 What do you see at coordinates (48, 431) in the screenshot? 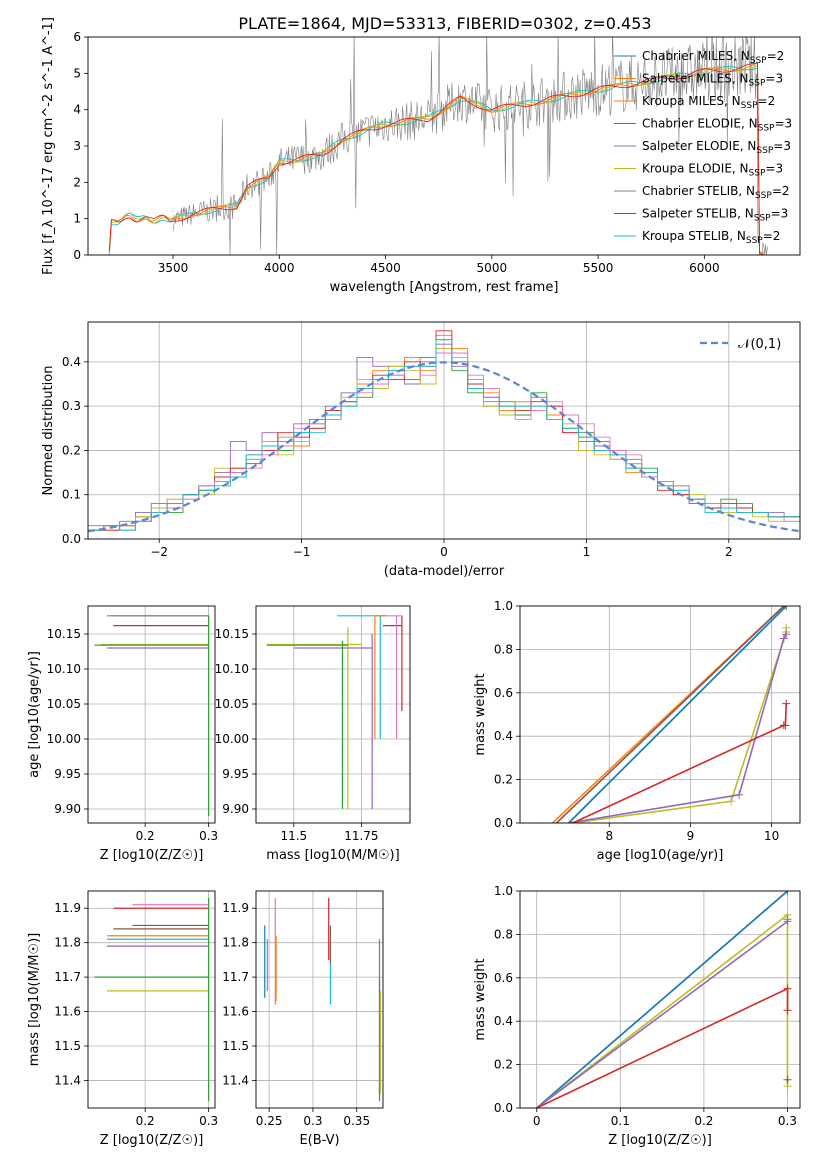
I see `y-axis-label: Normed distribution` at bounding box center [48, 431].